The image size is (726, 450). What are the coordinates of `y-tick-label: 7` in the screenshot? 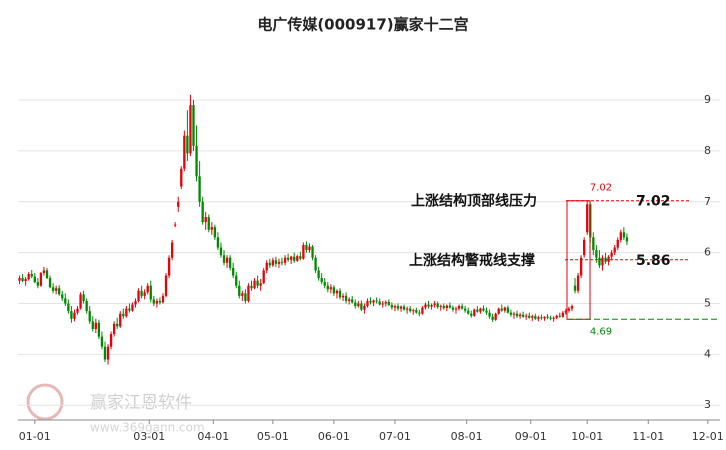 It's located at (707, 201).